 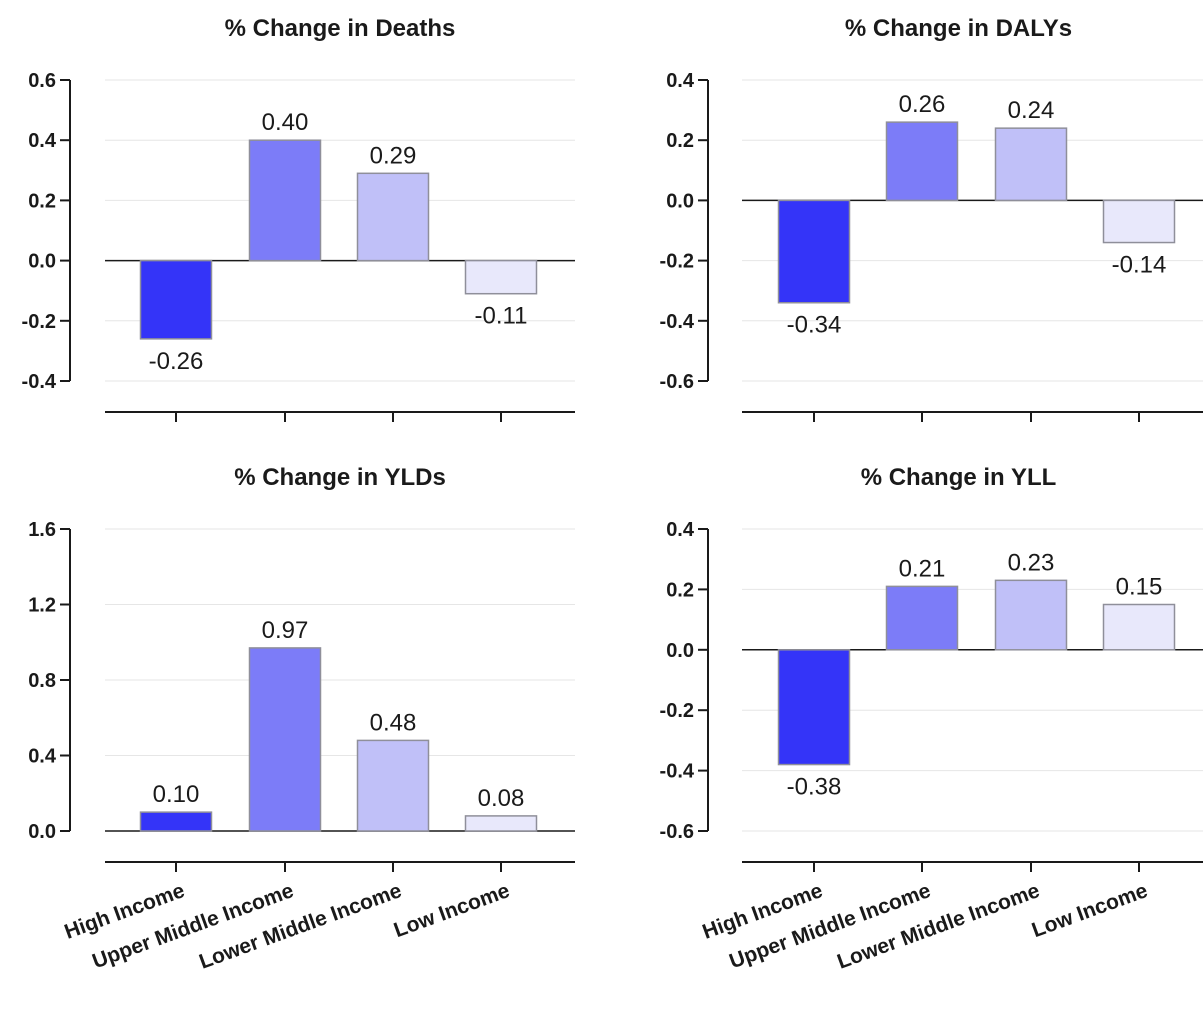 What do you see at coordinates (1031, 110) in the screenshot?
I see `data-label: 0.24` at bounding box center [1031, 110].